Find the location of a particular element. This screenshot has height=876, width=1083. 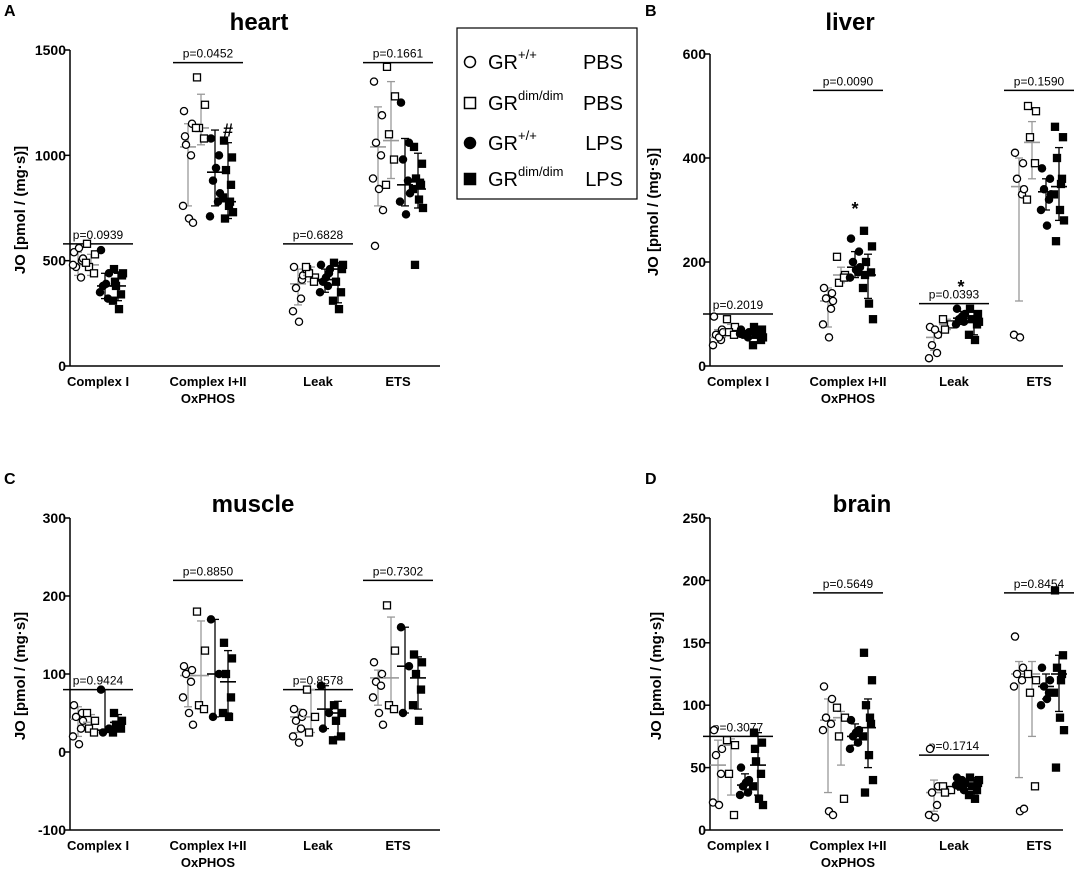

pvalue-label: p=0.1714 is located at coordinates (954, 746).